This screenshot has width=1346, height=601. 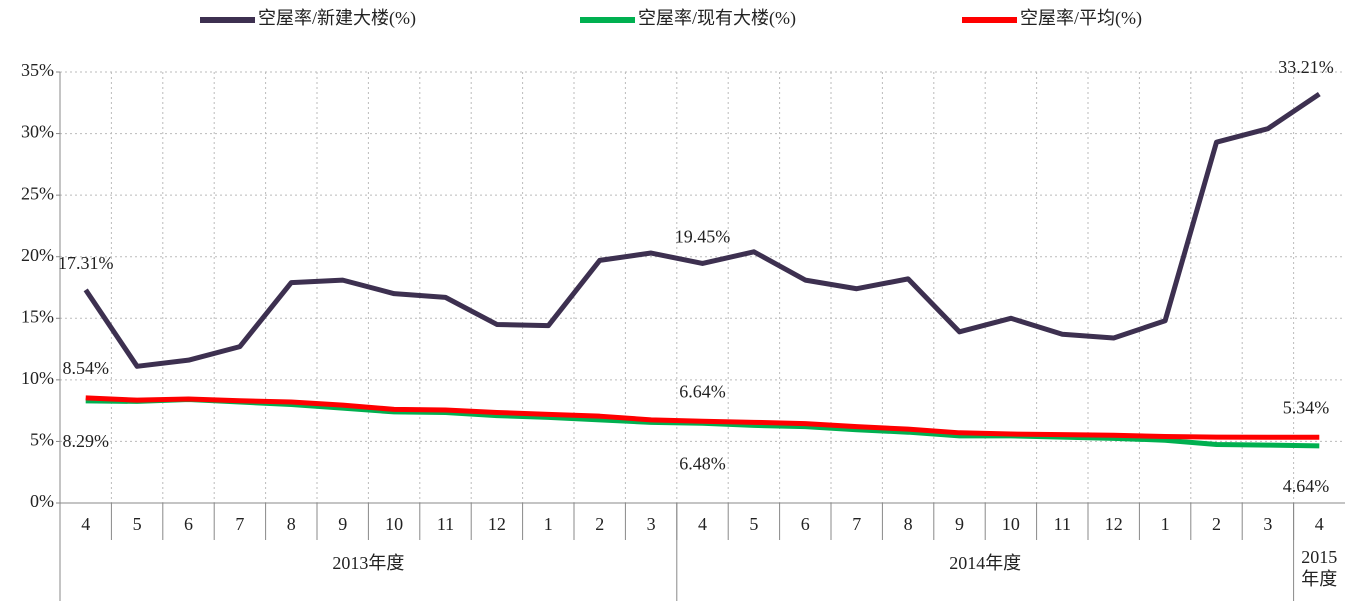 What do you see at coordinates (86, 263) in the screenshot?
I see `data-label: 17.31%` at bounding box center [86, 263].